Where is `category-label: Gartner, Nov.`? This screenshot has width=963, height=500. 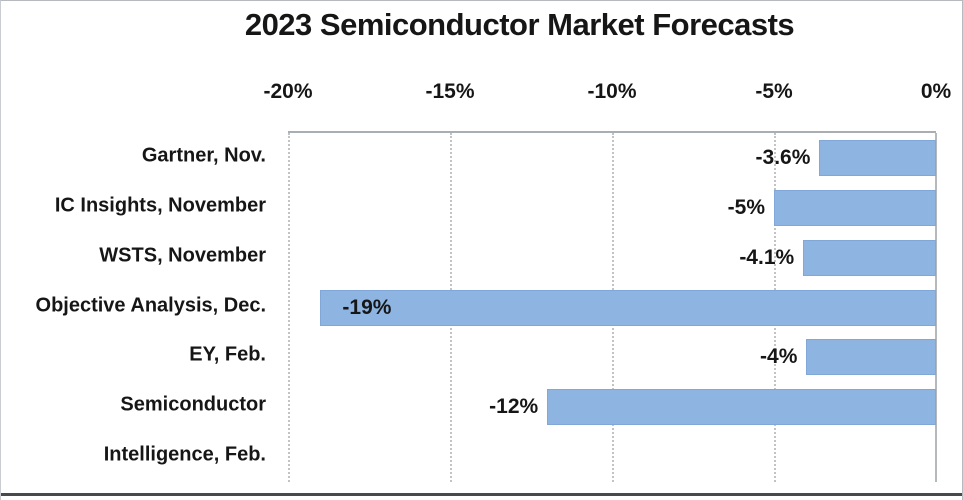
category-label: Gartner, Nov. is located at coordinates (203, 155).